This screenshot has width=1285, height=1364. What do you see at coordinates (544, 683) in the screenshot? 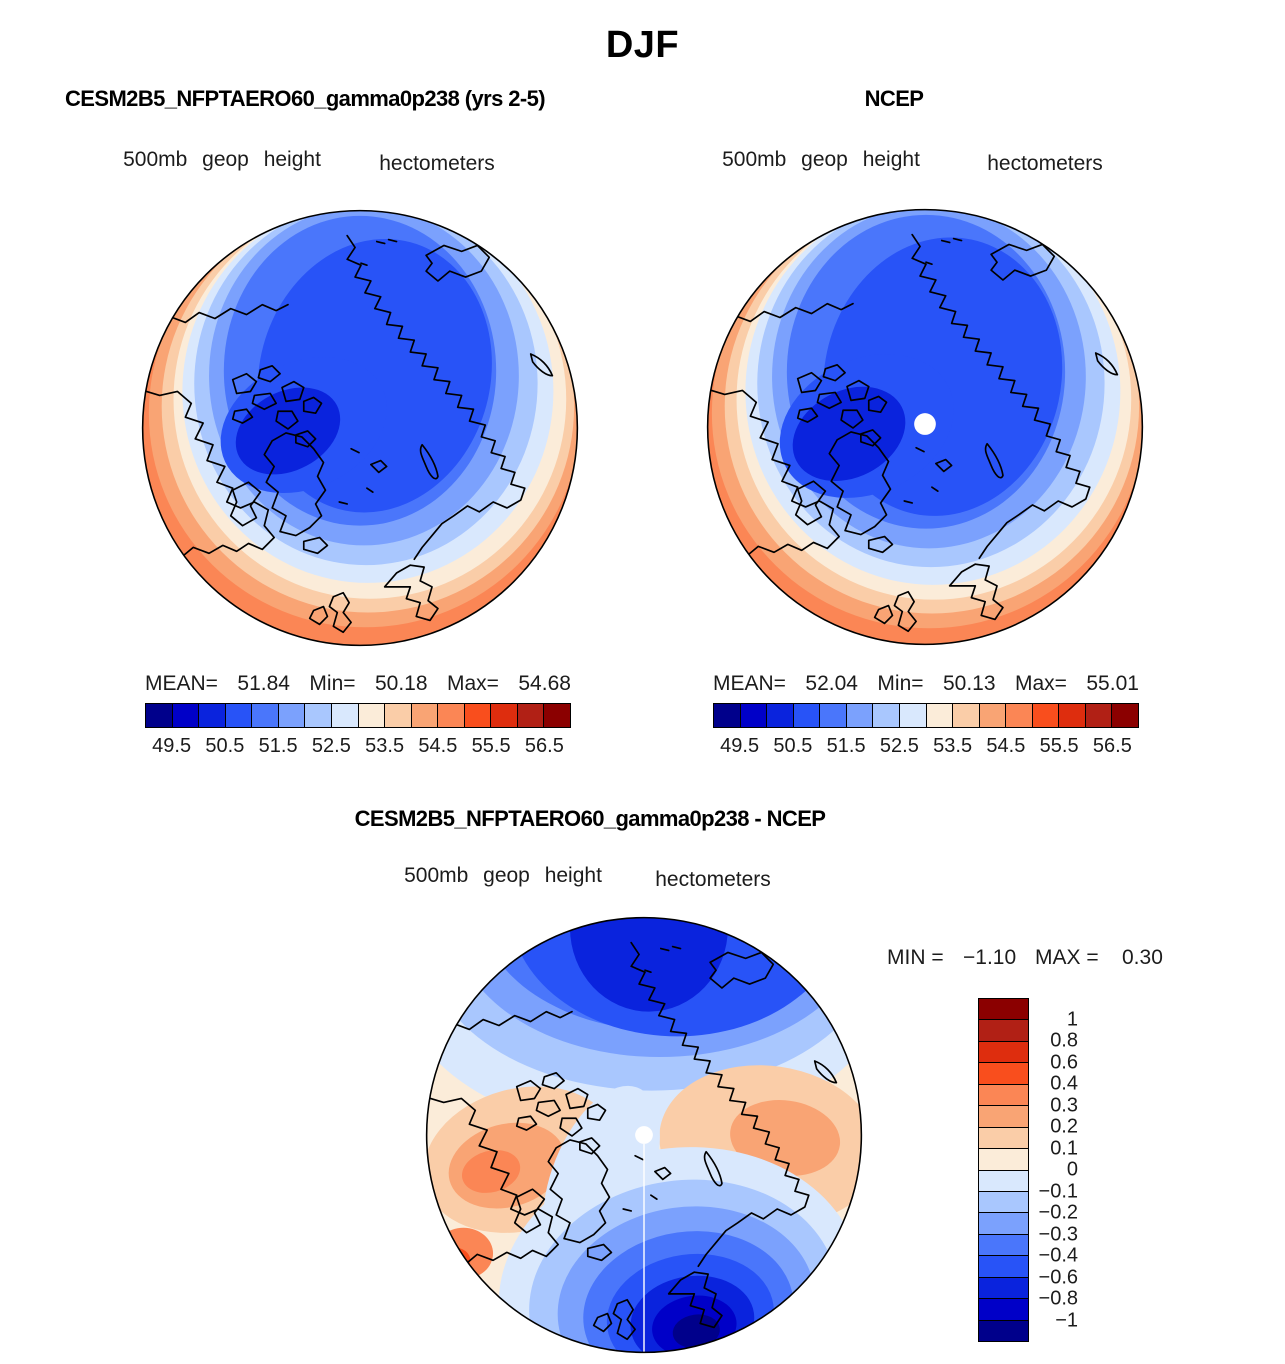
I see `max-value: 54.68` at bounding box center [544, 683].